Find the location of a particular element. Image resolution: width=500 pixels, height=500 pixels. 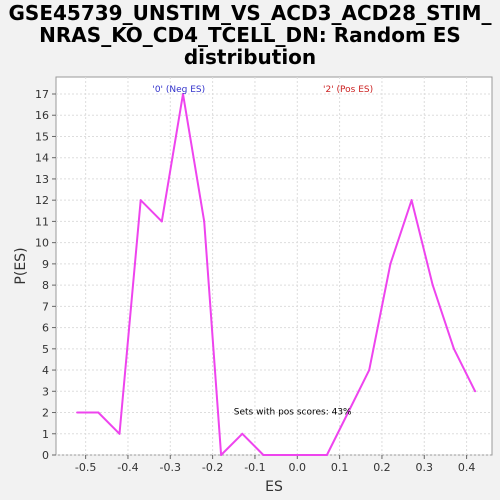

y-tick-label: 16 is located at coordinates (42, 115).